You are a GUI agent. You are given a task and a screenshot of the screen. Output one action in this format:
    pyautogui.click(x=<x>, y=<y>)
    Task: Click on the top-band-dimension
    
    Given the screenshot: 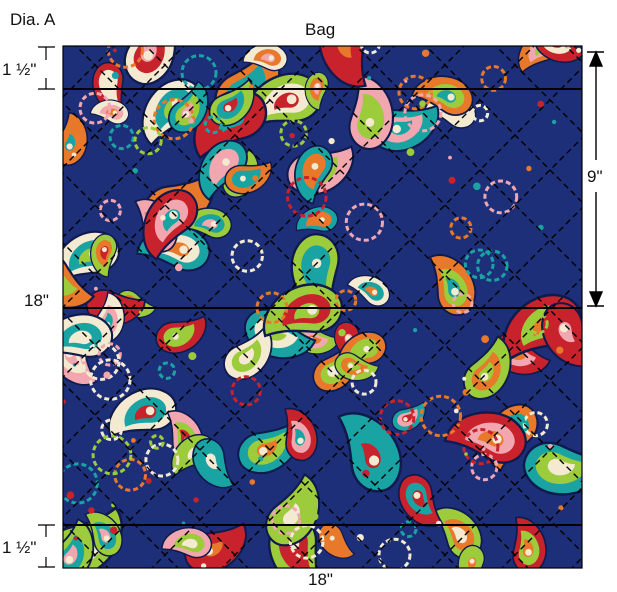 What is the action you would take?
    pyautogui.click(x=46, y=68)
    